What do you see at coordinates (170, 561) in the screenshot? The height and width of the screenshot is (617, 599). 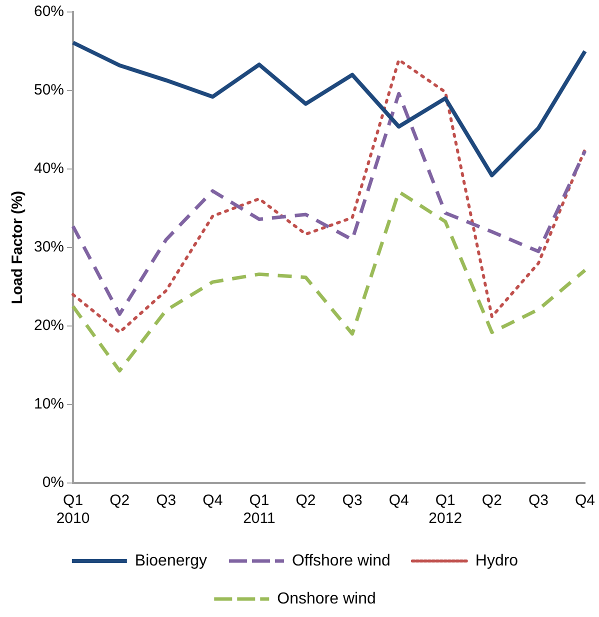 I see `legend-label: Bioenergy` at bounding box center [170, 561].